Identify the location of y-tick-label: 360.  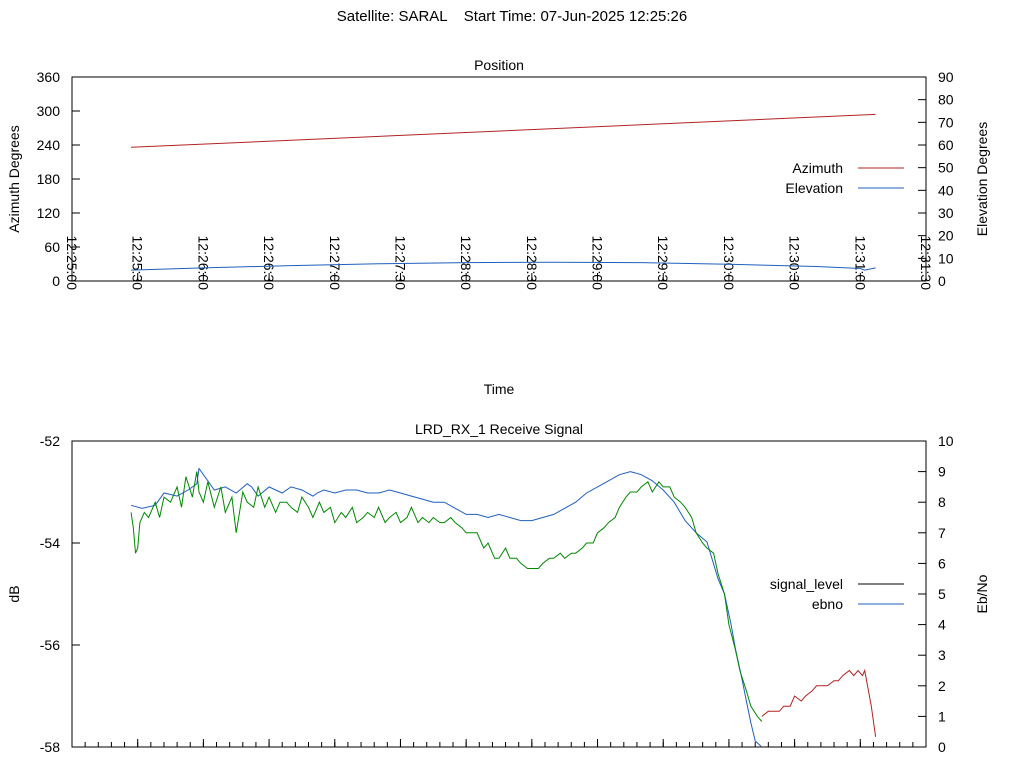
(49, 77).